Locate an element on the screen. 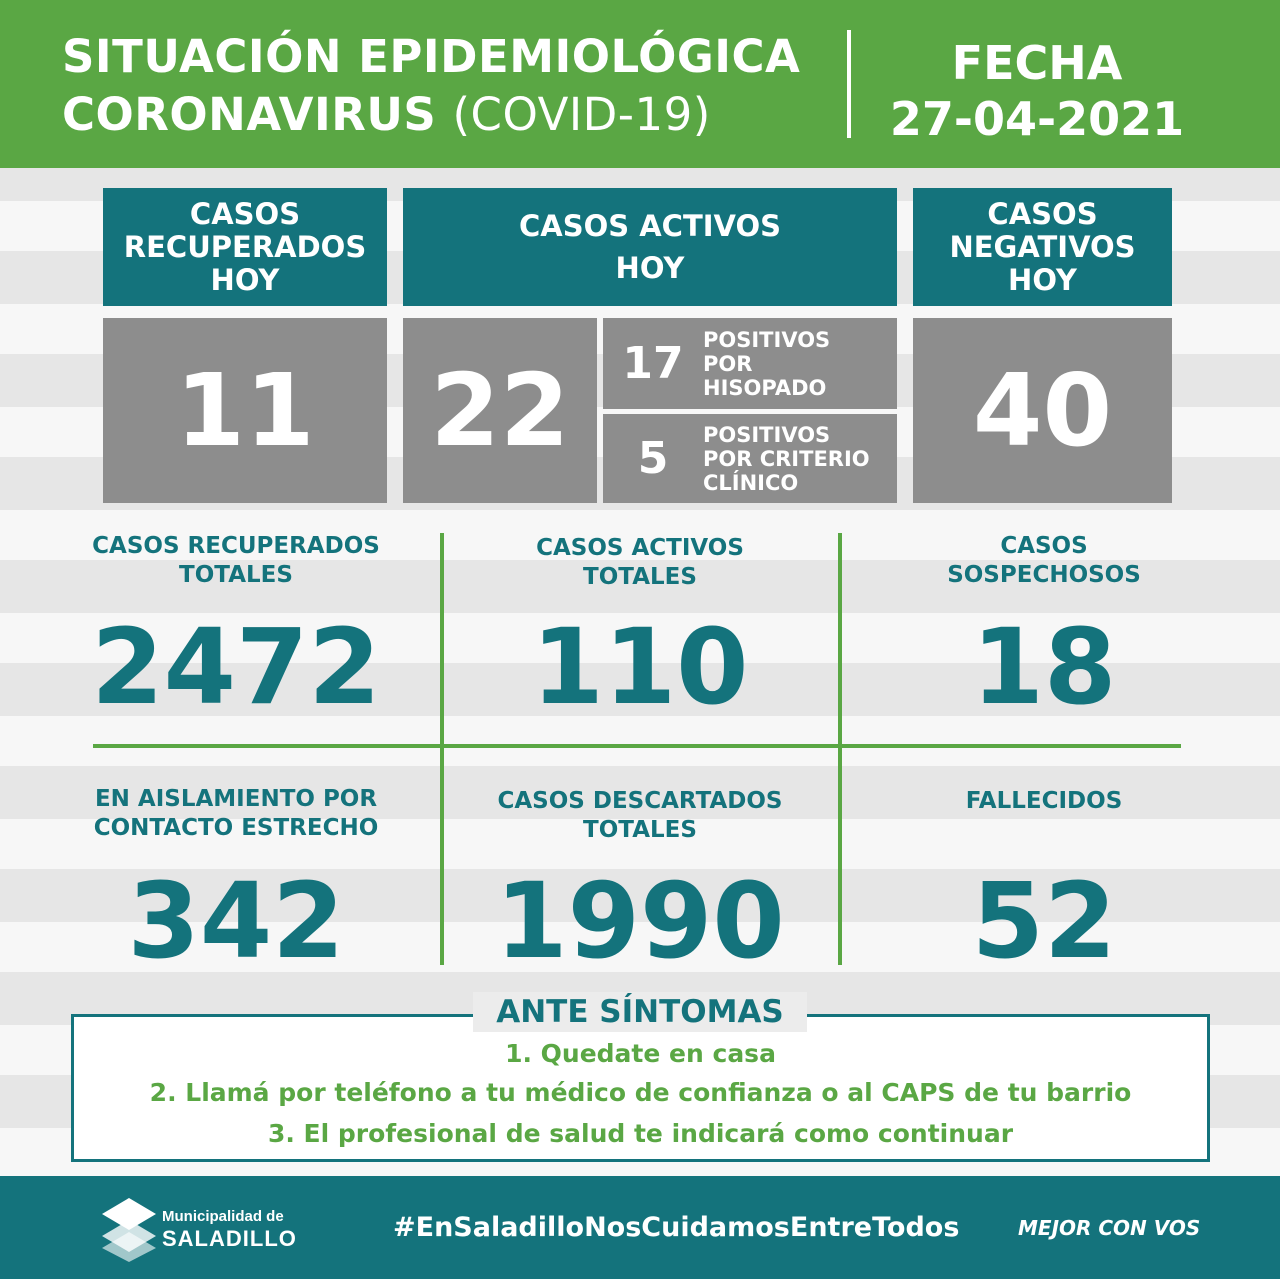 The image size is (1280, 1279). criterio-label: POSITIVOS POR CRITERIO CLÍNICO is located at coordinates (786, 459).